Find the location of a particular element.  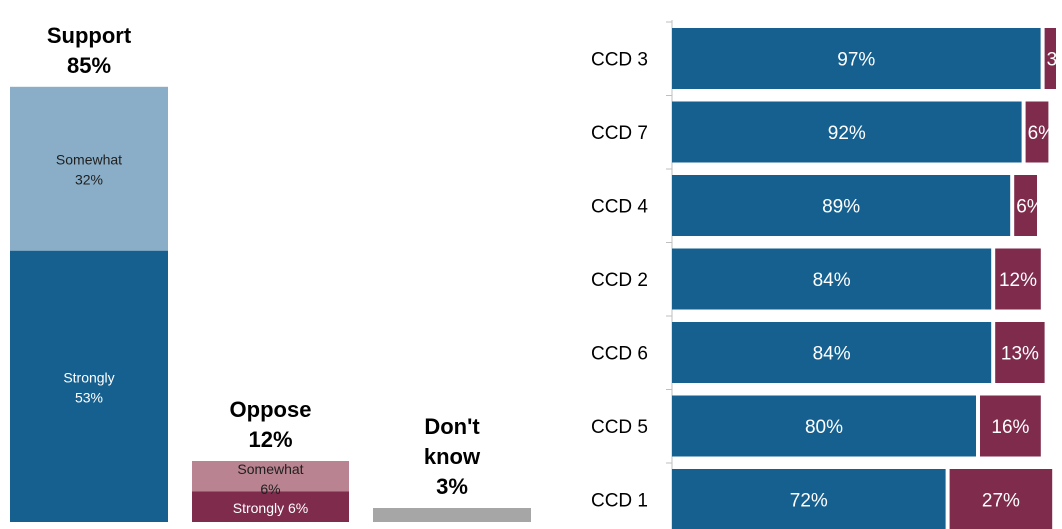

support-value-label: 97% is located at coordinates (856, 60).